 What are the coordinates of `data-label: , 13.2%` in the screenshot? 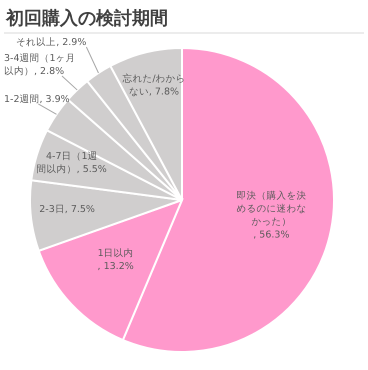 It's located at (116, 266).